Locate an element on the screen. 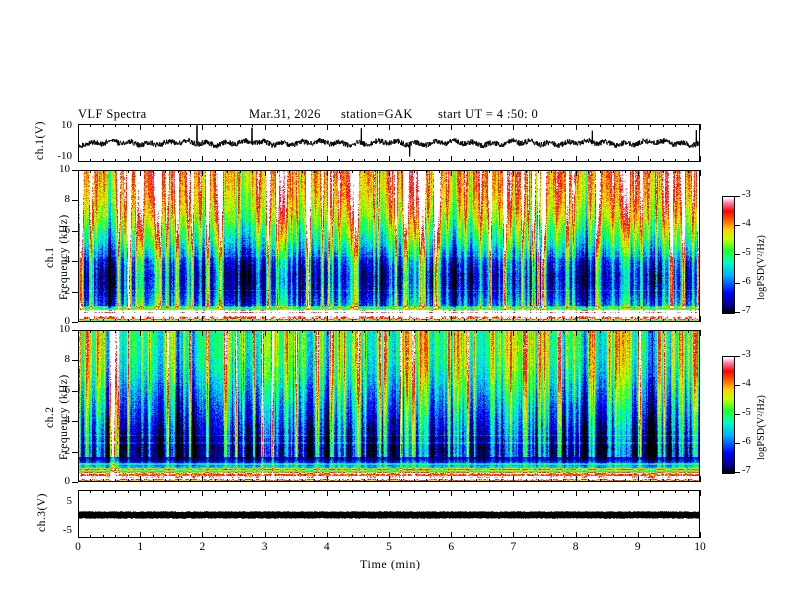  colorbar-tick-label: -3 is located at coordinates (746, 354).